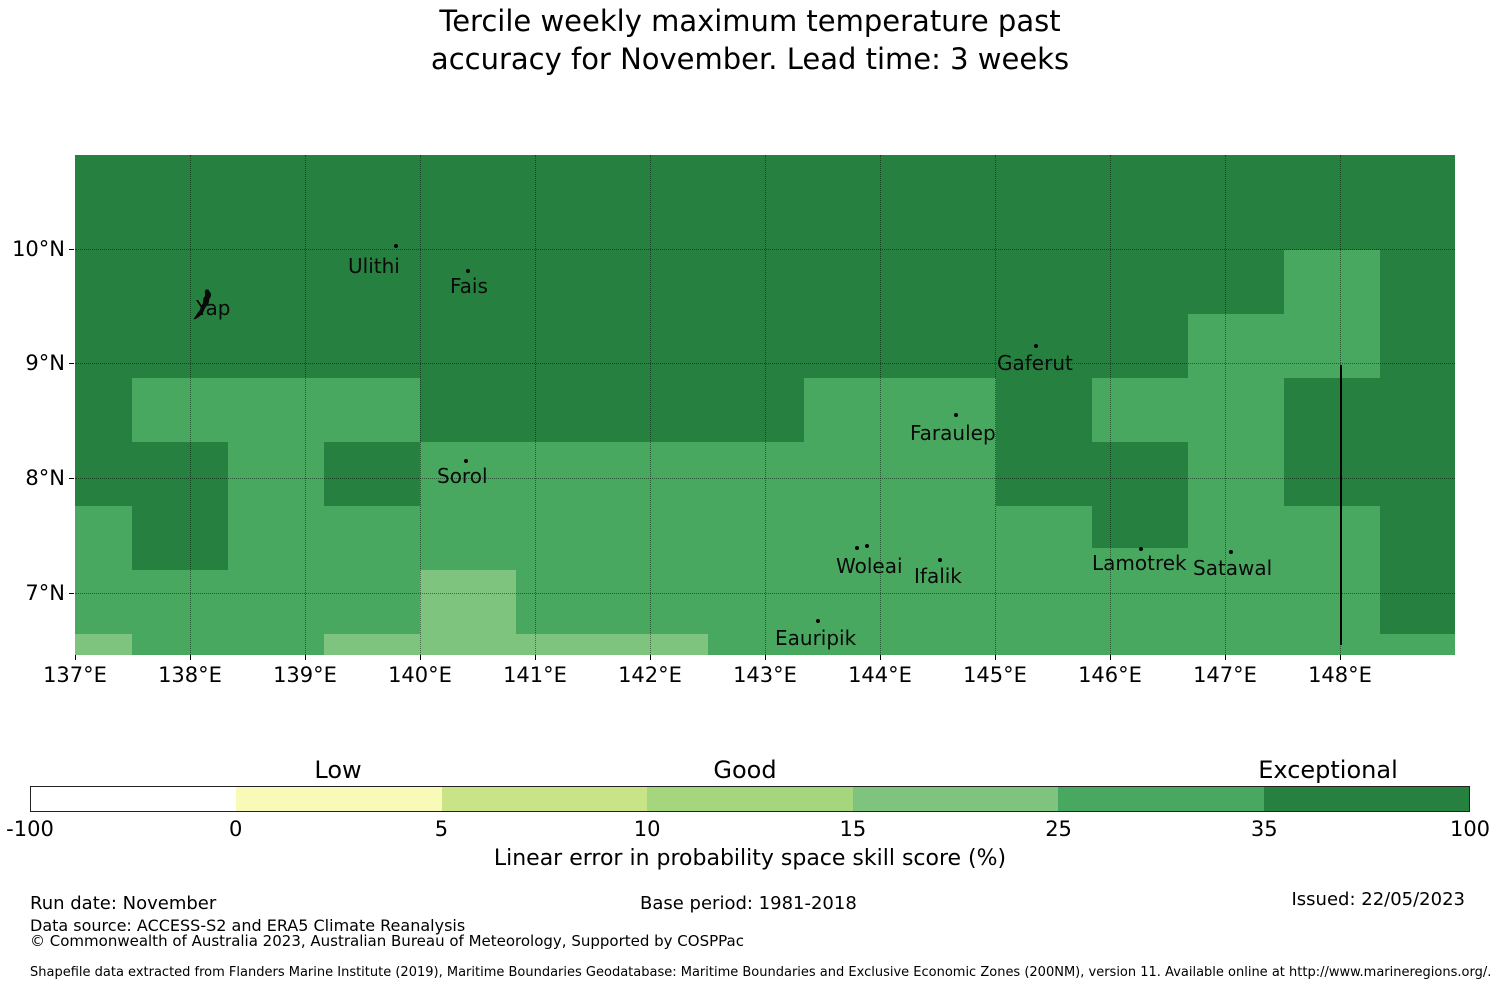 Image resolution: width=1500 pixels, height=990 pixels. I want to click on x-tick-label: 140°E, so click(420, 675).